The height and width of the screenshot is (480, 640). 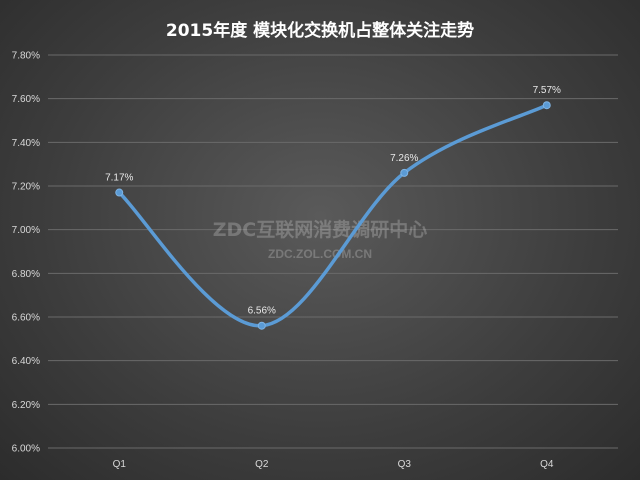 I want to click on y-tick-label: 7.60%, so click(x=26, y=99).